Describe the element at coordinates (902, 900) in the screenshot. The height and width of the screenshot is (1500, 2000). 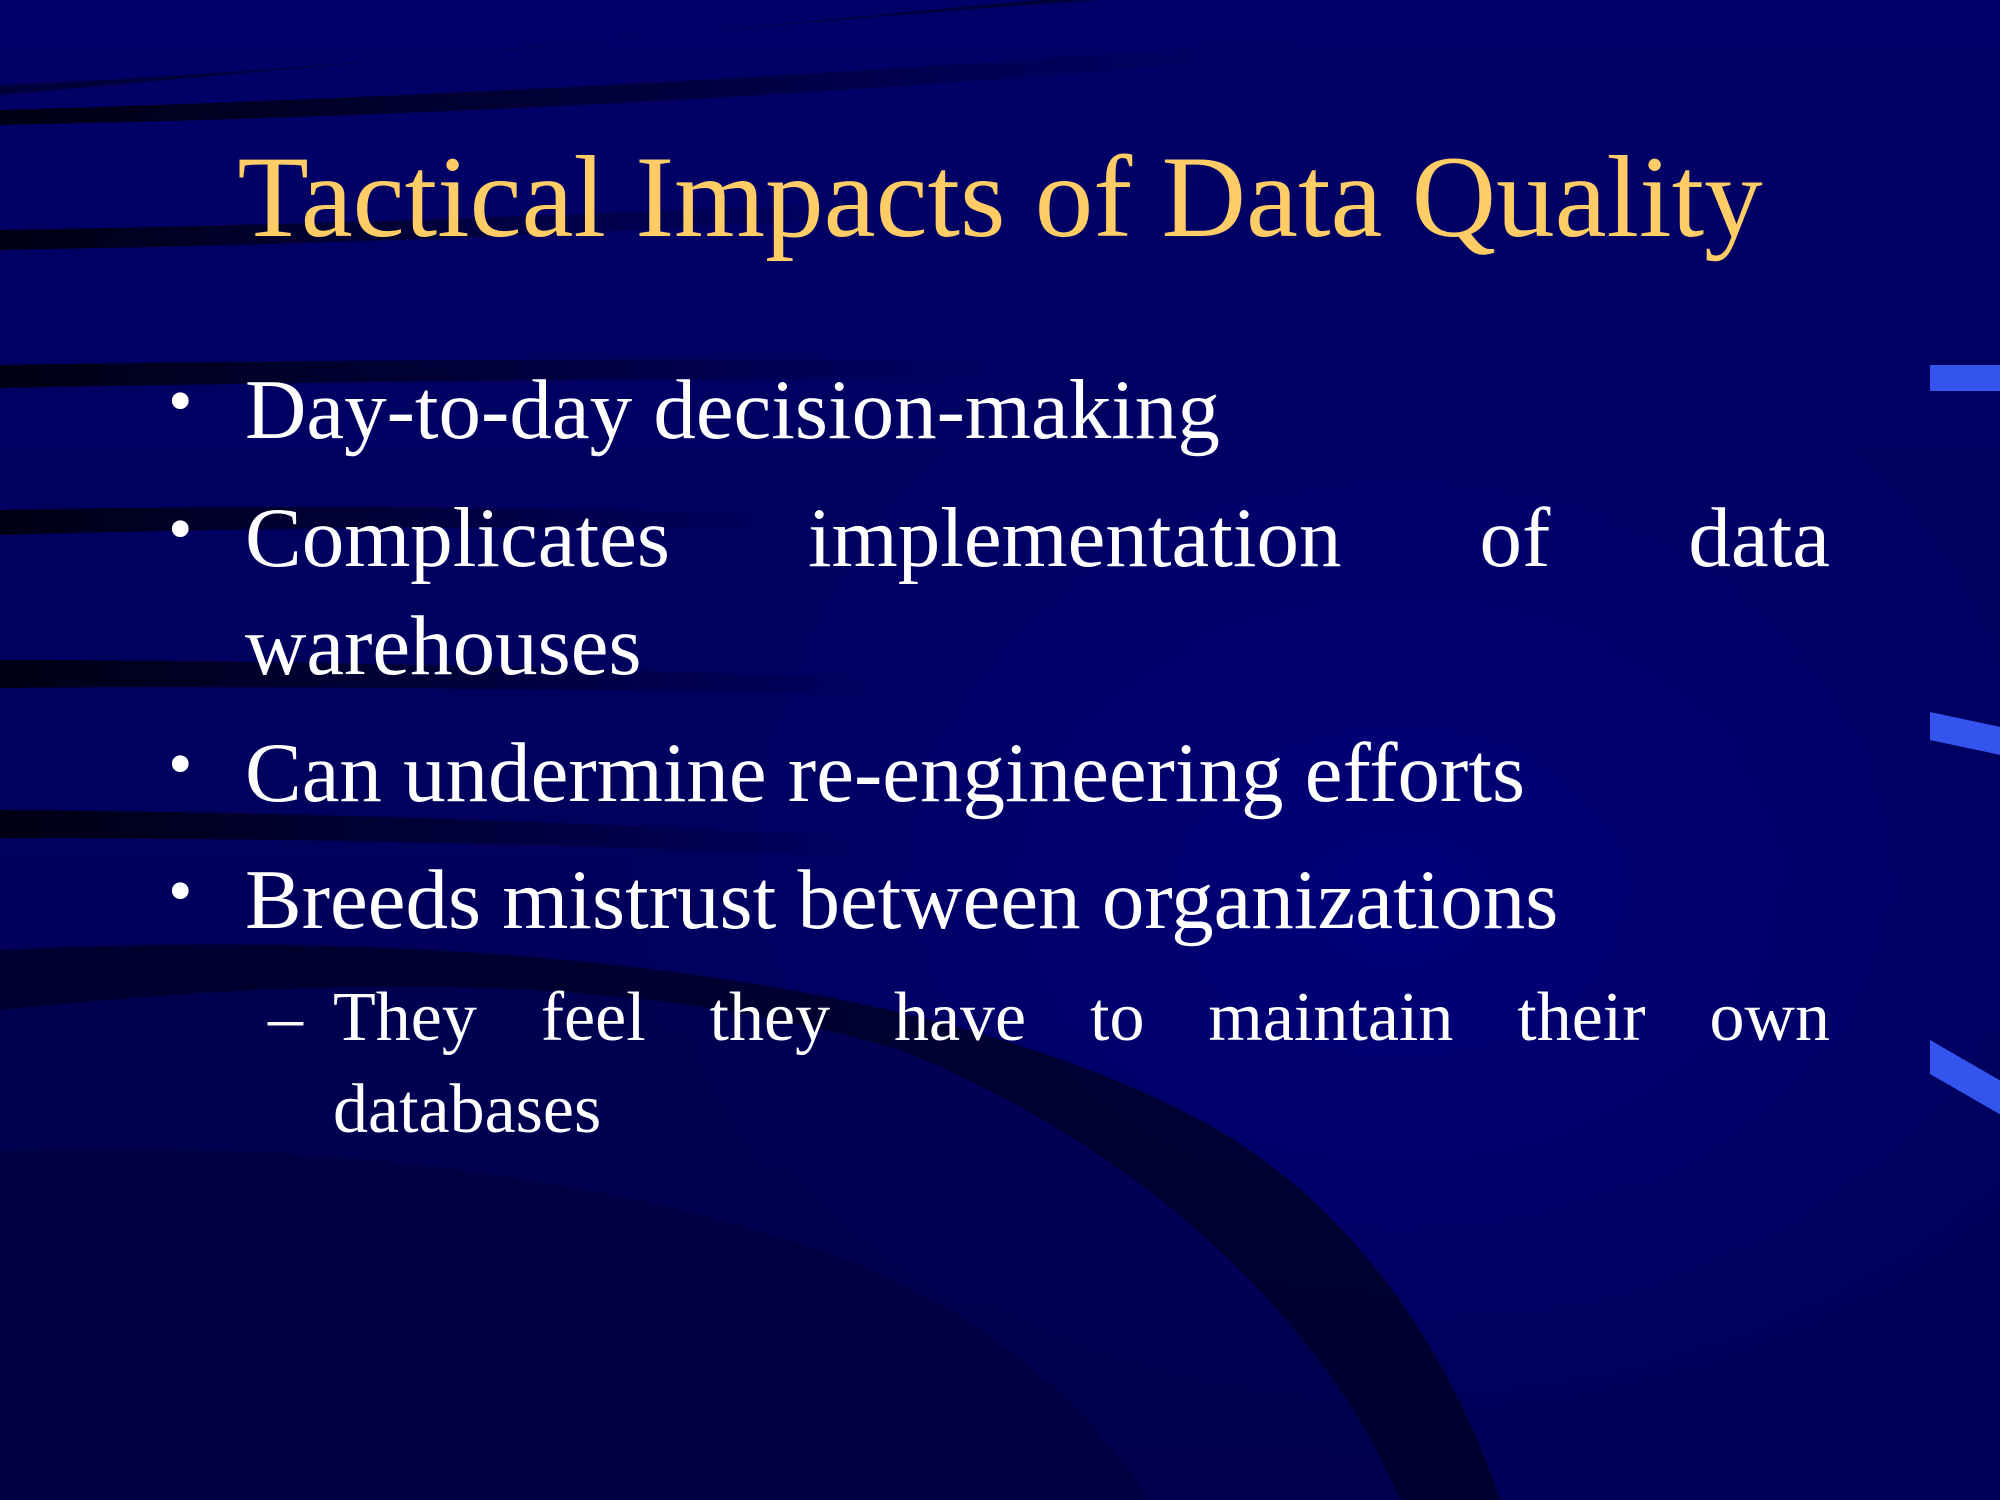
I see `bullet-text: Breeds mistrust between organizations` at that location.